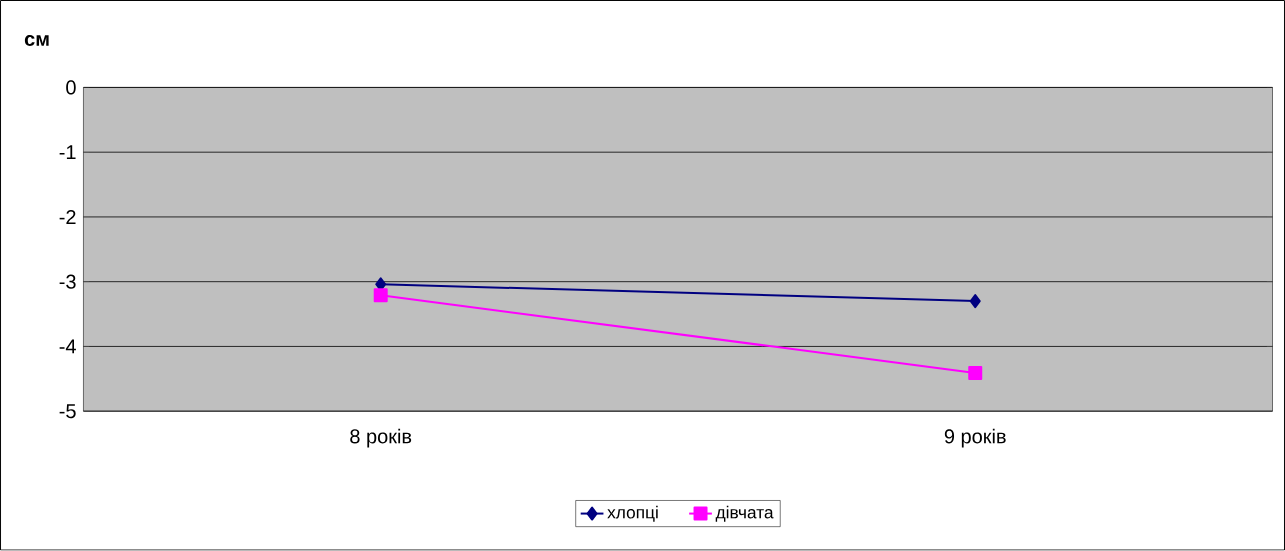  I want to click on y-tick-label: -3, so click(67, 281).